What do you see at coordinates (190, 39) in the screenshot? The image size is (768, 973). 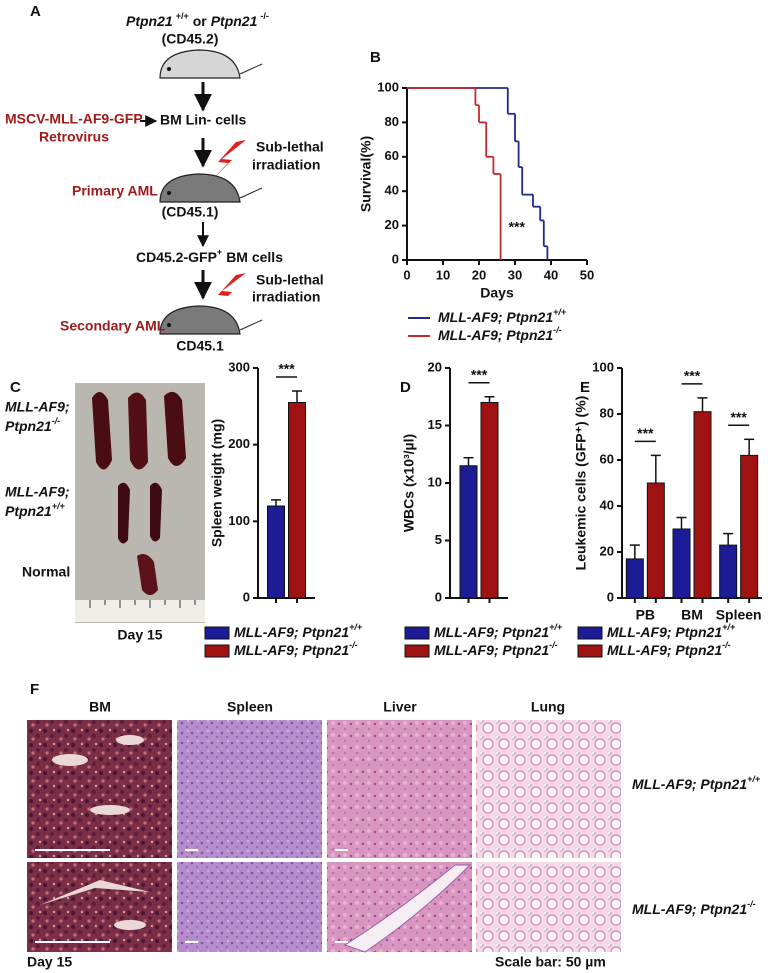 I see `donor: (CD45.2)` at bounding box center [190, 39].